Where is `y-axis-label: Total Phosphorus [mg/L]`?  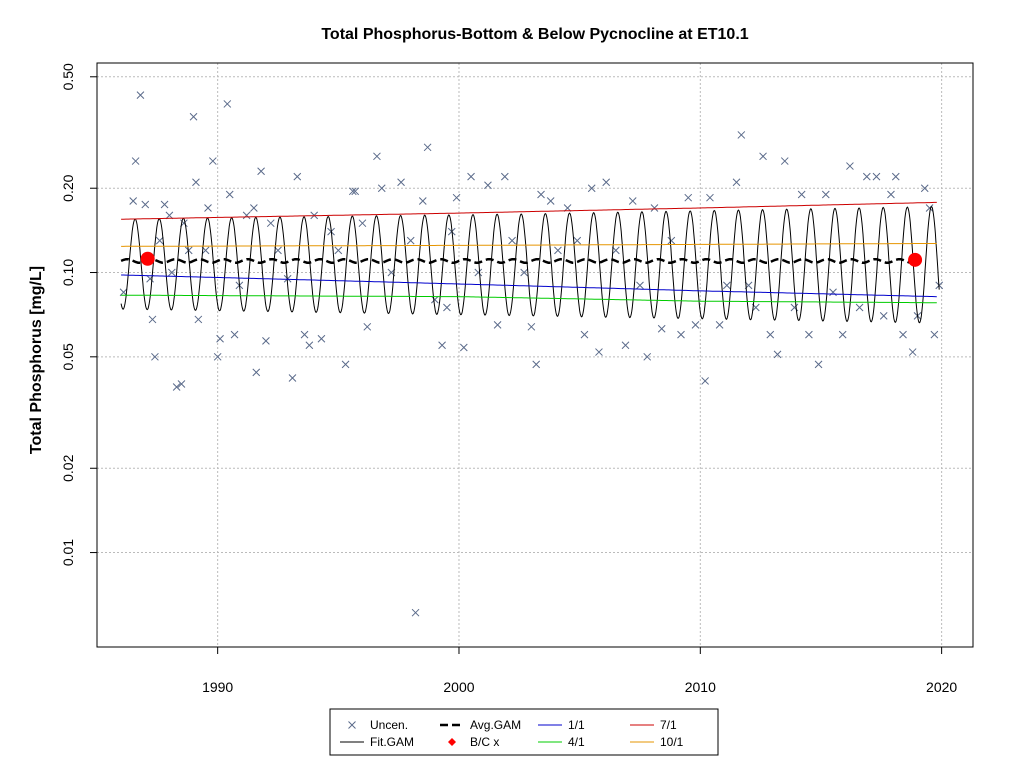
y-axis-label: Total Phosphorus [mg/L] is located at coordinates (36, 360).